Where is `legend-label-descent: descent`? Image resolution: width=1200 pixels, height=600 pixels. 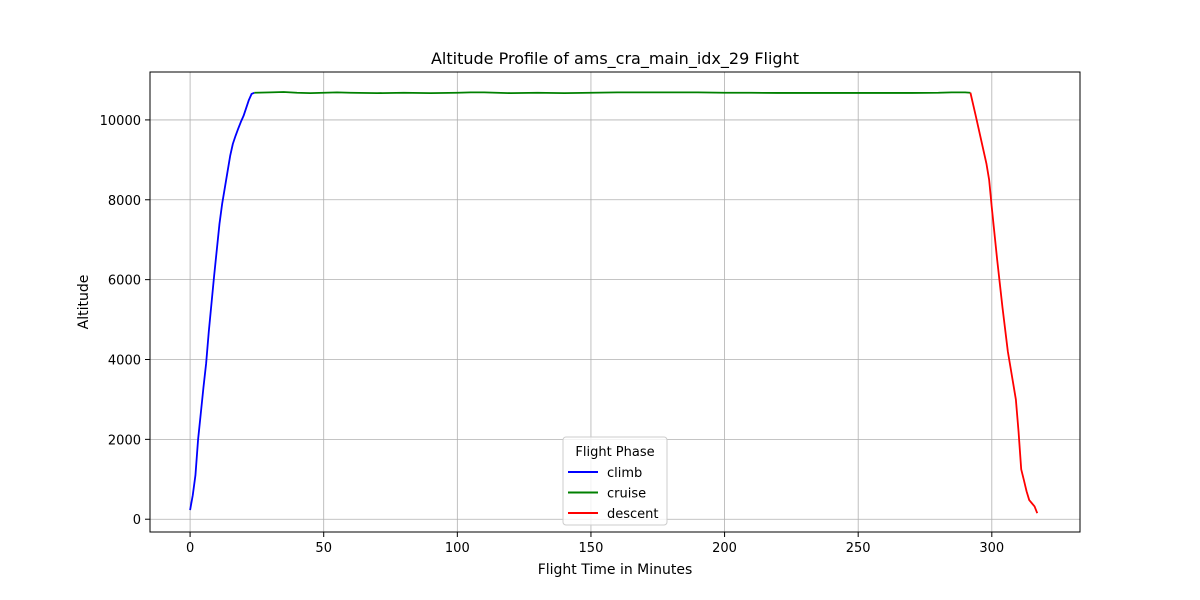 legend-label-descent: descent is located at coordinates (633, 514).